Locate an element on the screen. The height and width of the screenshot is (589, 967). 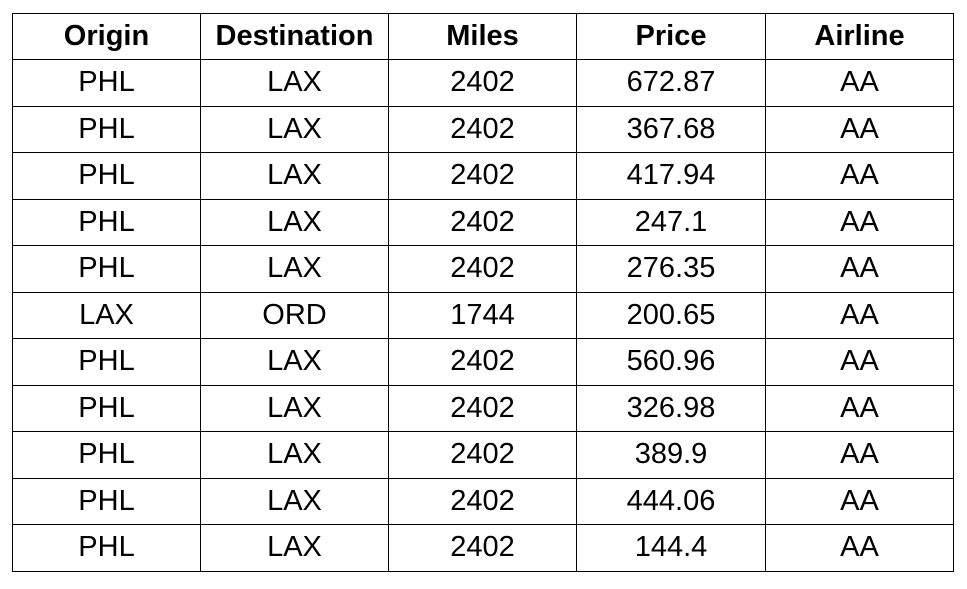
table-row: PHL LAX 2402 247.1 AA is located at coordinates (483, 222).